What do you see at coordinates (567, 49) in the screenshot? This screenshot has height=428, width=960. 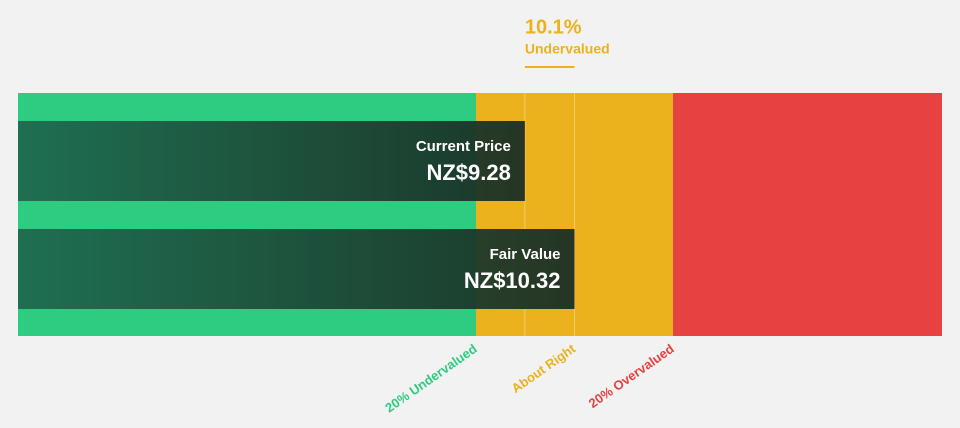 I see `annotation-text: Undervalued` at bounding box center [567, 49].